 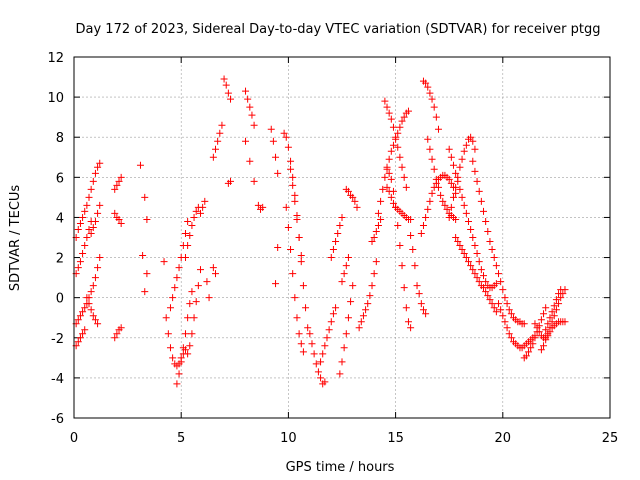 What do you see at coordinates (296, 230) in the screenshot?
I see `series-arc-aa` at bounding box center [296, 230].